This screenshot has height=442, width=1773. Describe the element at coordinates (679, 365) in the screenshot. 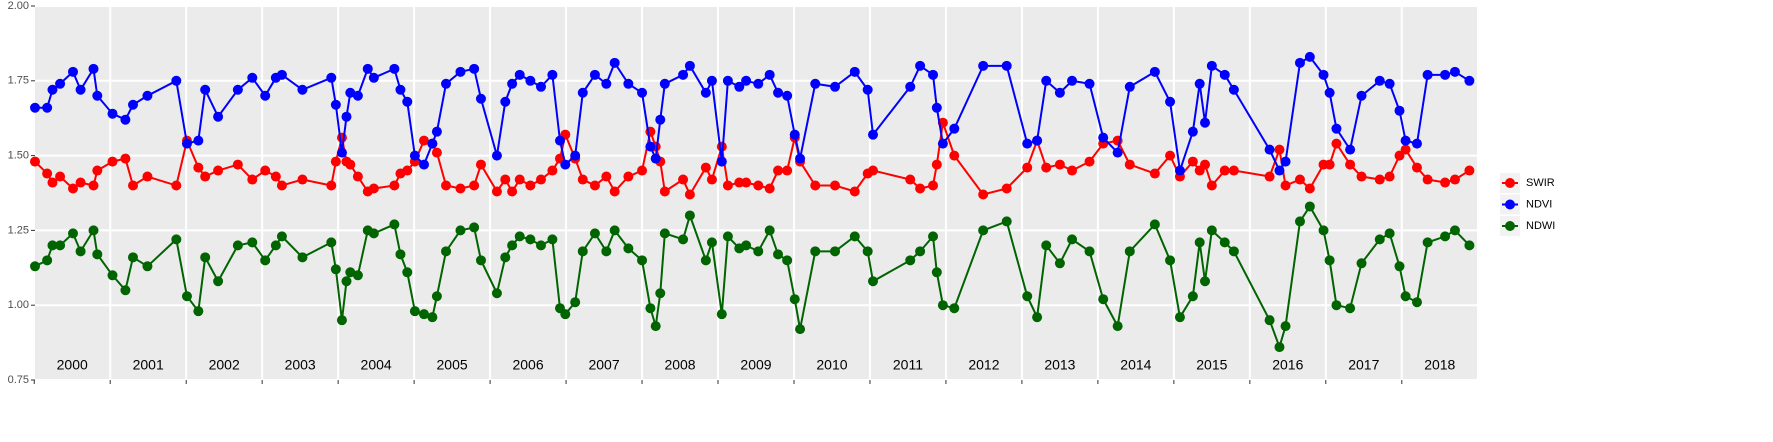

I see `x-tick-label: 2008` at that location.